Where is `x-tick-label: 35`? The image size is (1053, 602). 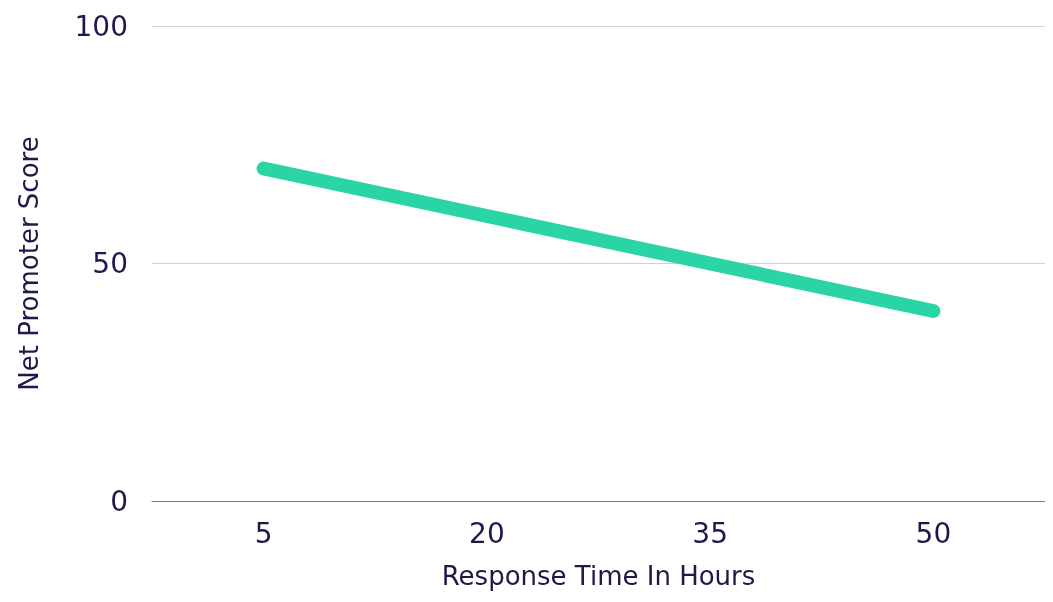 x-tick-label: 35 is located at coordinates (710, 533).